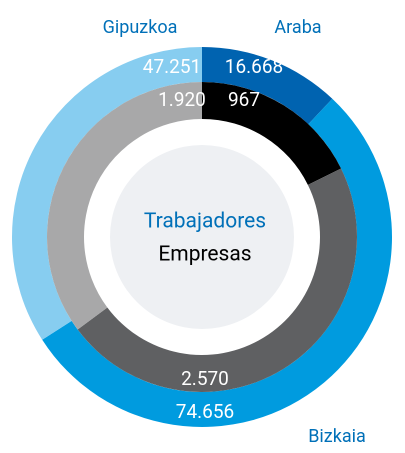 This screenshot has width=405, height=453. I want to click on value-label: 967, so click(244, 99).